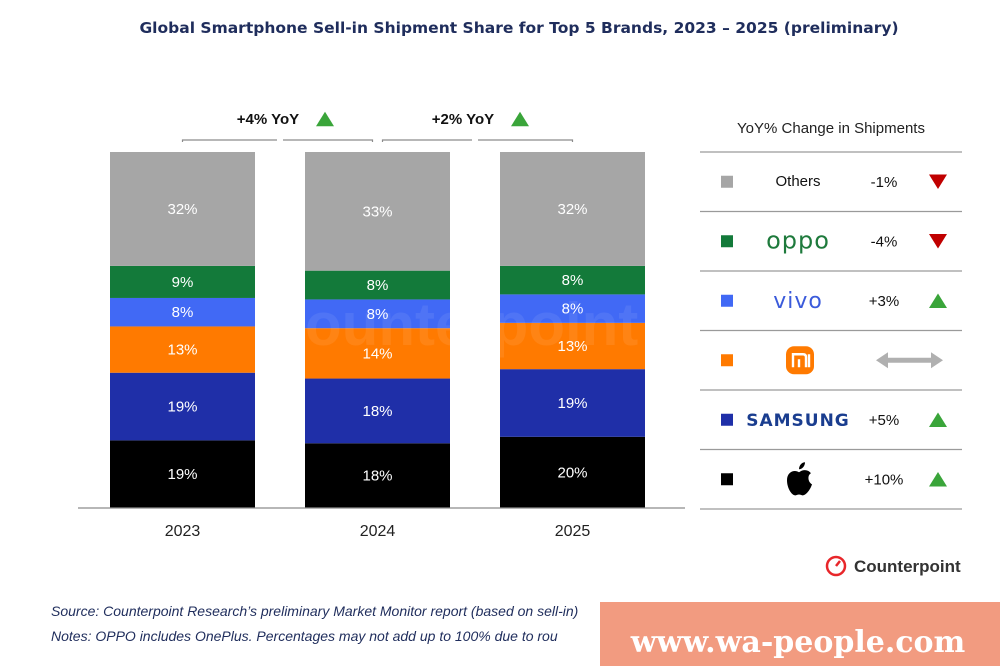 The height and width of the screenshot is (666, 1000). What do you see at coordinates (884, 301) in the screenshot?
I see `legend-yoy-vivo: +3%` at bounding box center [884, 301].